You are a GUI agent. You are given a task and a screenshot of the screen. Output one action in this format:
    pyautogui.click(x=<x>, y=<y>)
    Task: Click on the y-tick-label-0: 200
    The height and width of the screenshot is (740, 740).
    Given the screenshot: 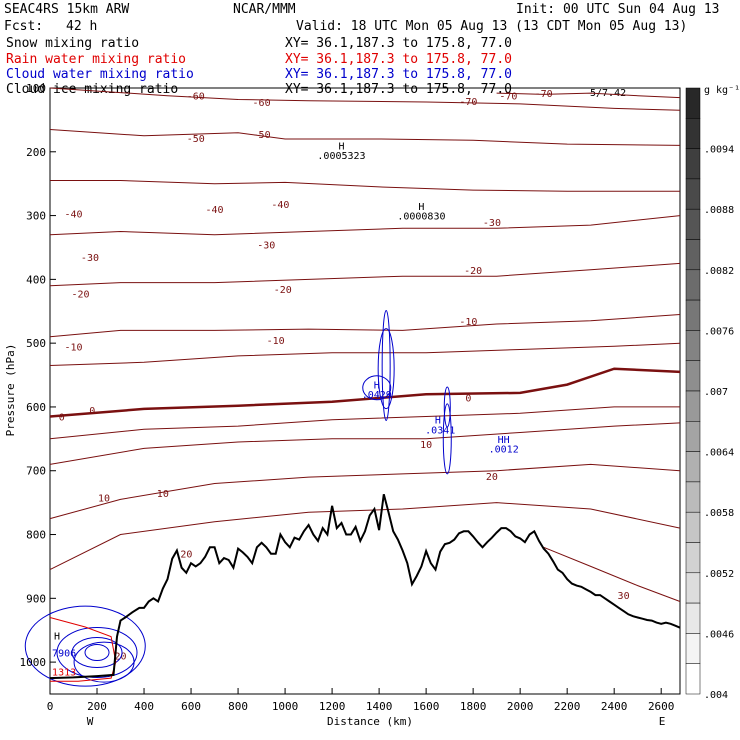 What is the action you would take?
    pyautogui.click(x=36, y=152)
    